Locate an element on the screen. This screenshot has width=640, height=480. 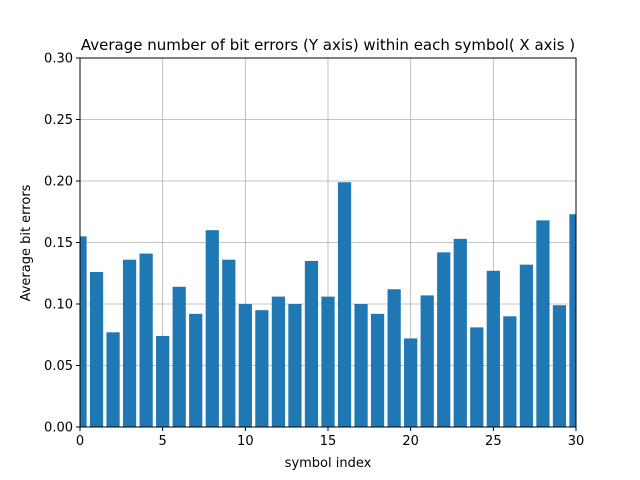
y-axis-title: Average bit errors is located at coordinates (26, 242).